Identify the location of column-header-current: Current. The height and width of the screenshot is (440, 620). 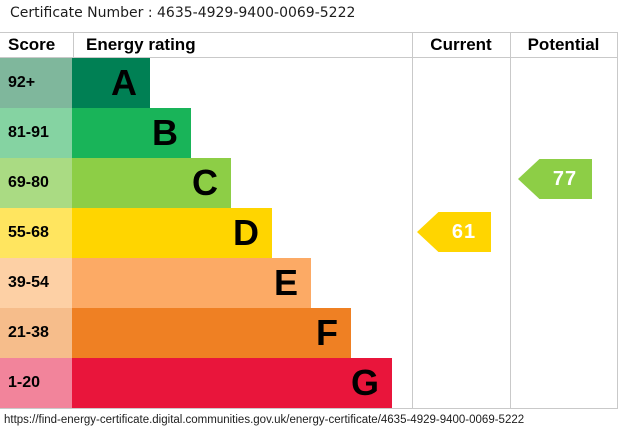
(461, 44).